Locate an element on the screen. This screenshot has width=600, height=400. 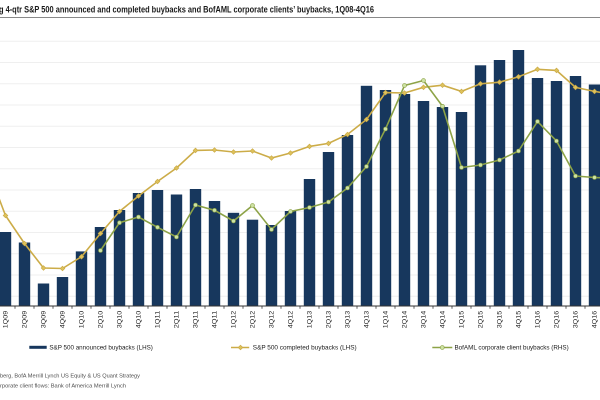
svg-text: 1Q13 is located at coordinates (310, 319).